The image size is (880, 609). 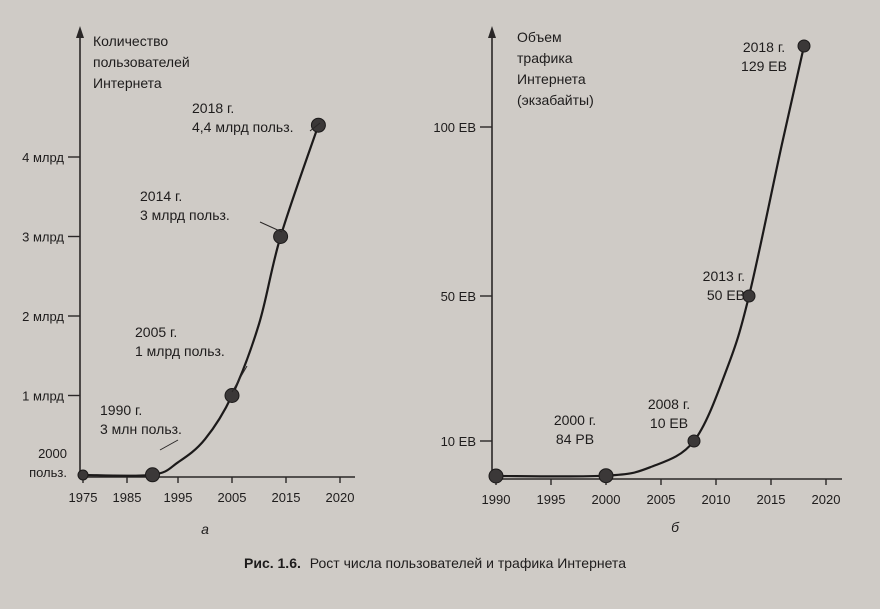 I want to click on data-label-line: 4,4 млрд польз., so click(x=243, y=127).